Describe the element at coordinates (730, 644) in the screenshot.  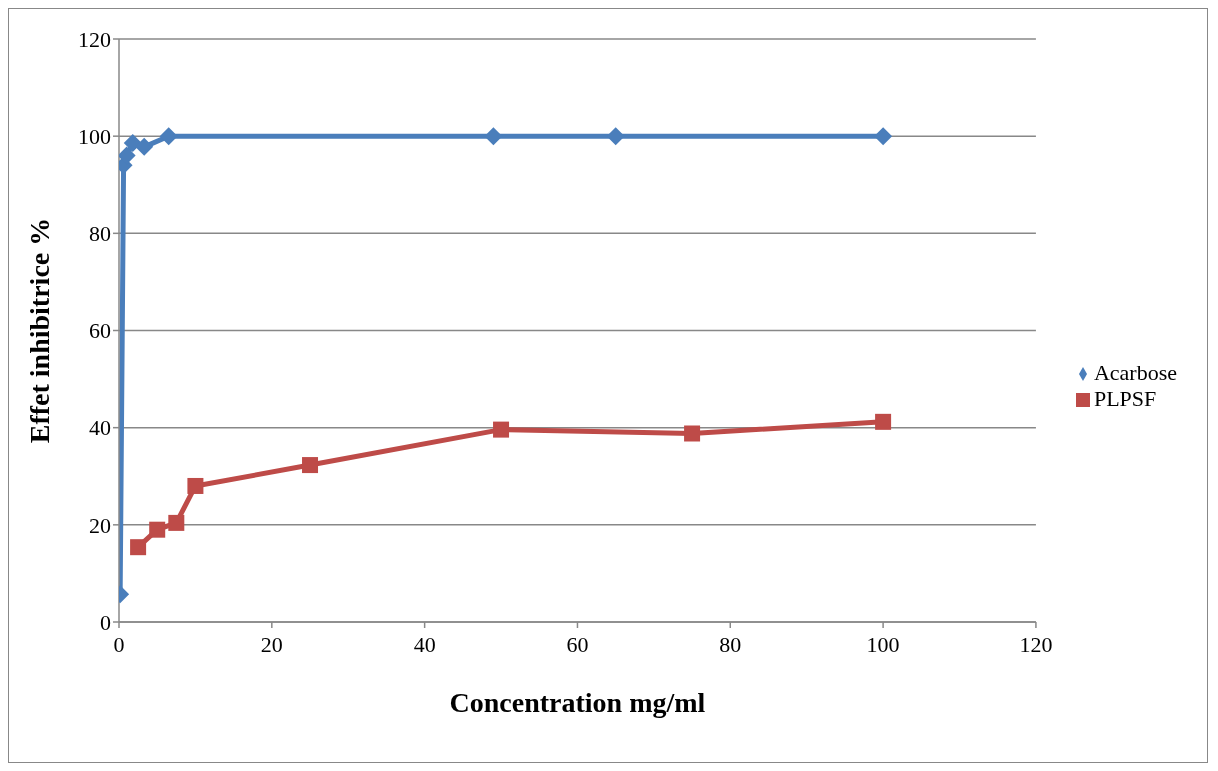
I see `x-tick-label: 80` at that location.